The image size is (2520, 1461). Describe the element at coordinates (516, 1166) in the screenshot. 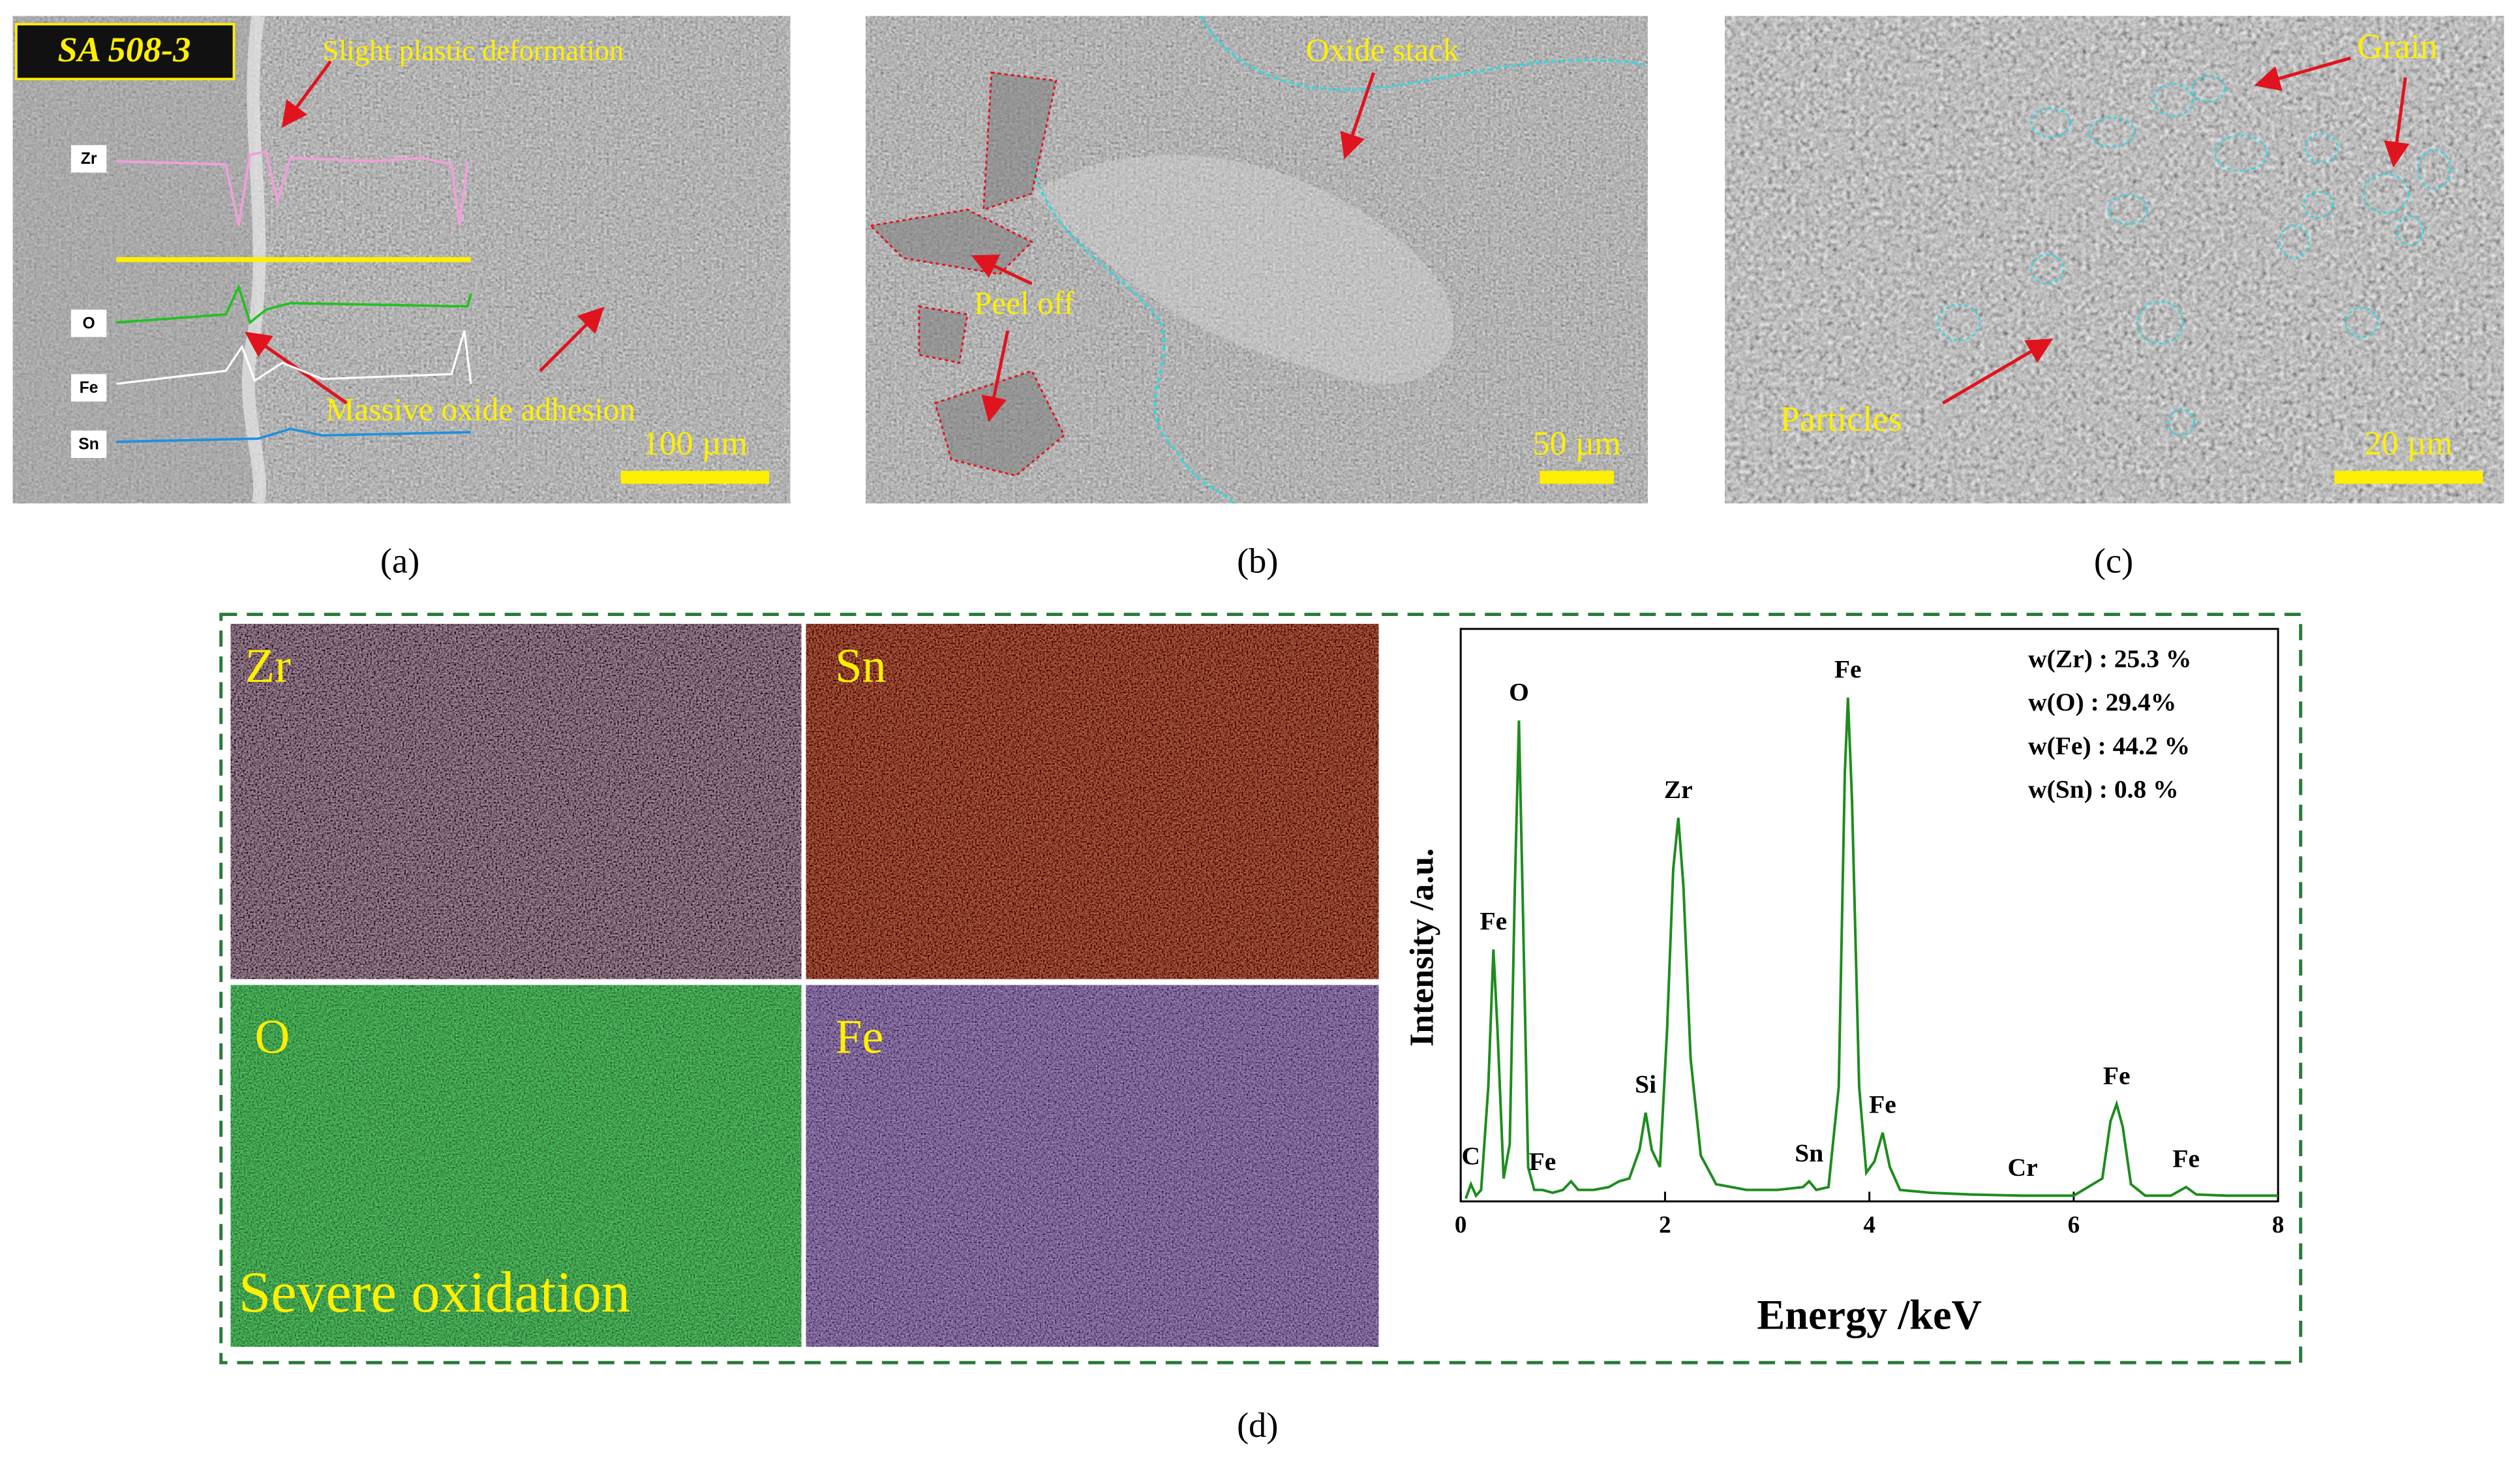

I see `map-o` at that location.